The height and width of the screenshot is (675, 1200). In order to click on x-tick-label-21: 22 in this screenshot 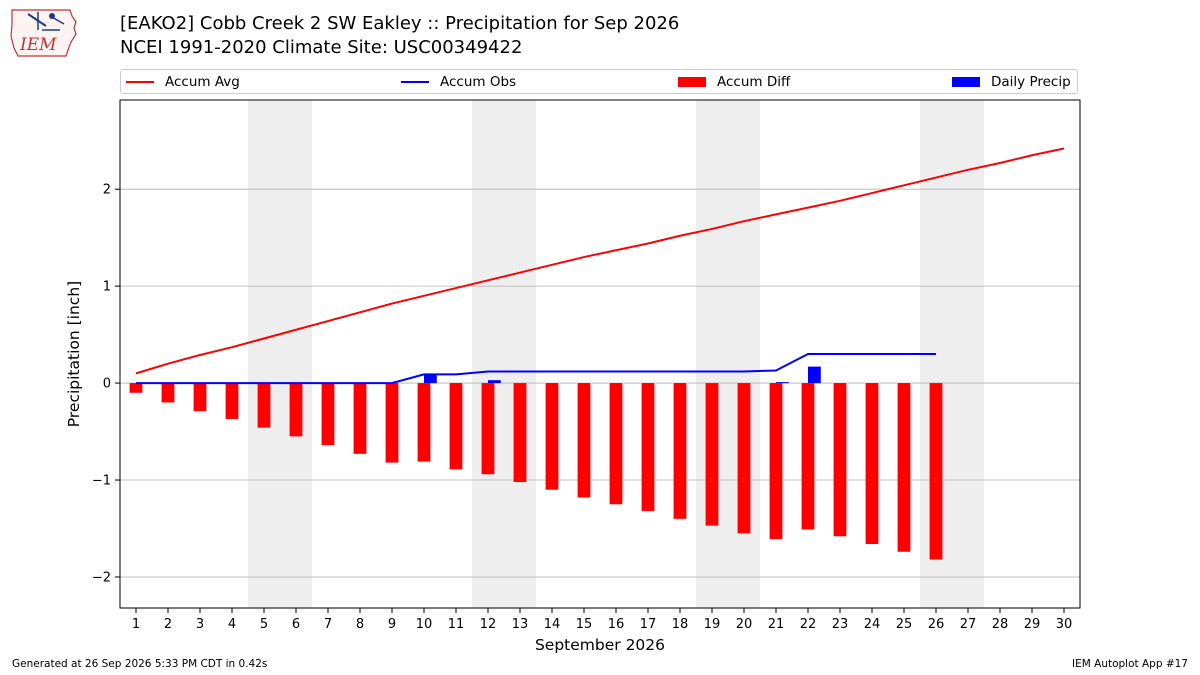, I will do `click(808, 624)`.